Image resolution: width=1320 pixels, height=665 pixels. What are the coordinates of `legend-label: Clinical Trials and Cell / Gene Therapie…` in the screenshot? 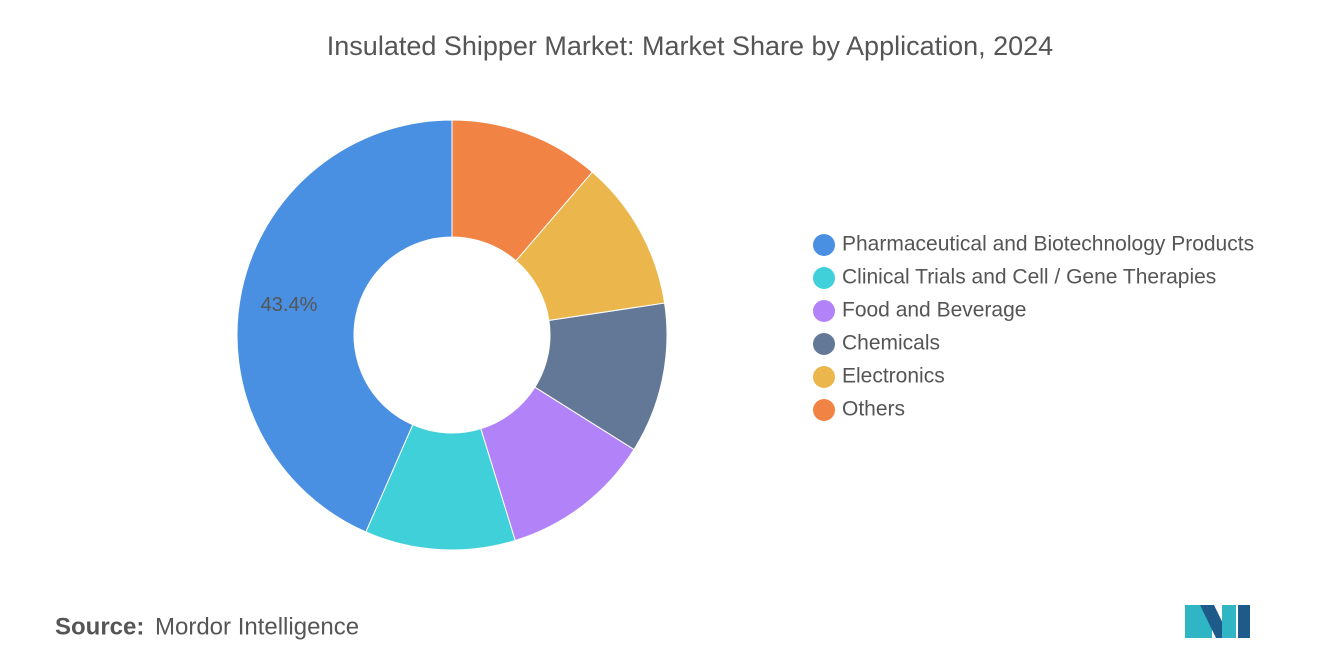 It's located at (1029, 277).